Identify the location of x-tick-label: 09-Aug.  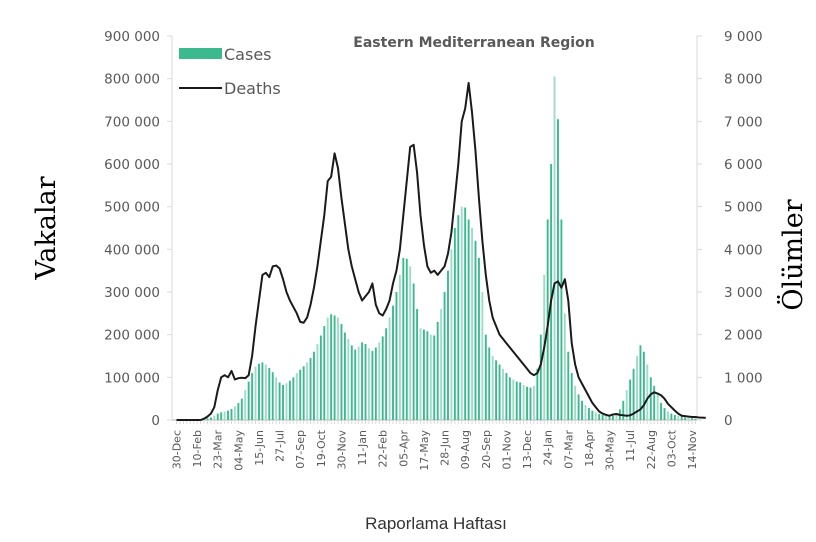
(465, 449).